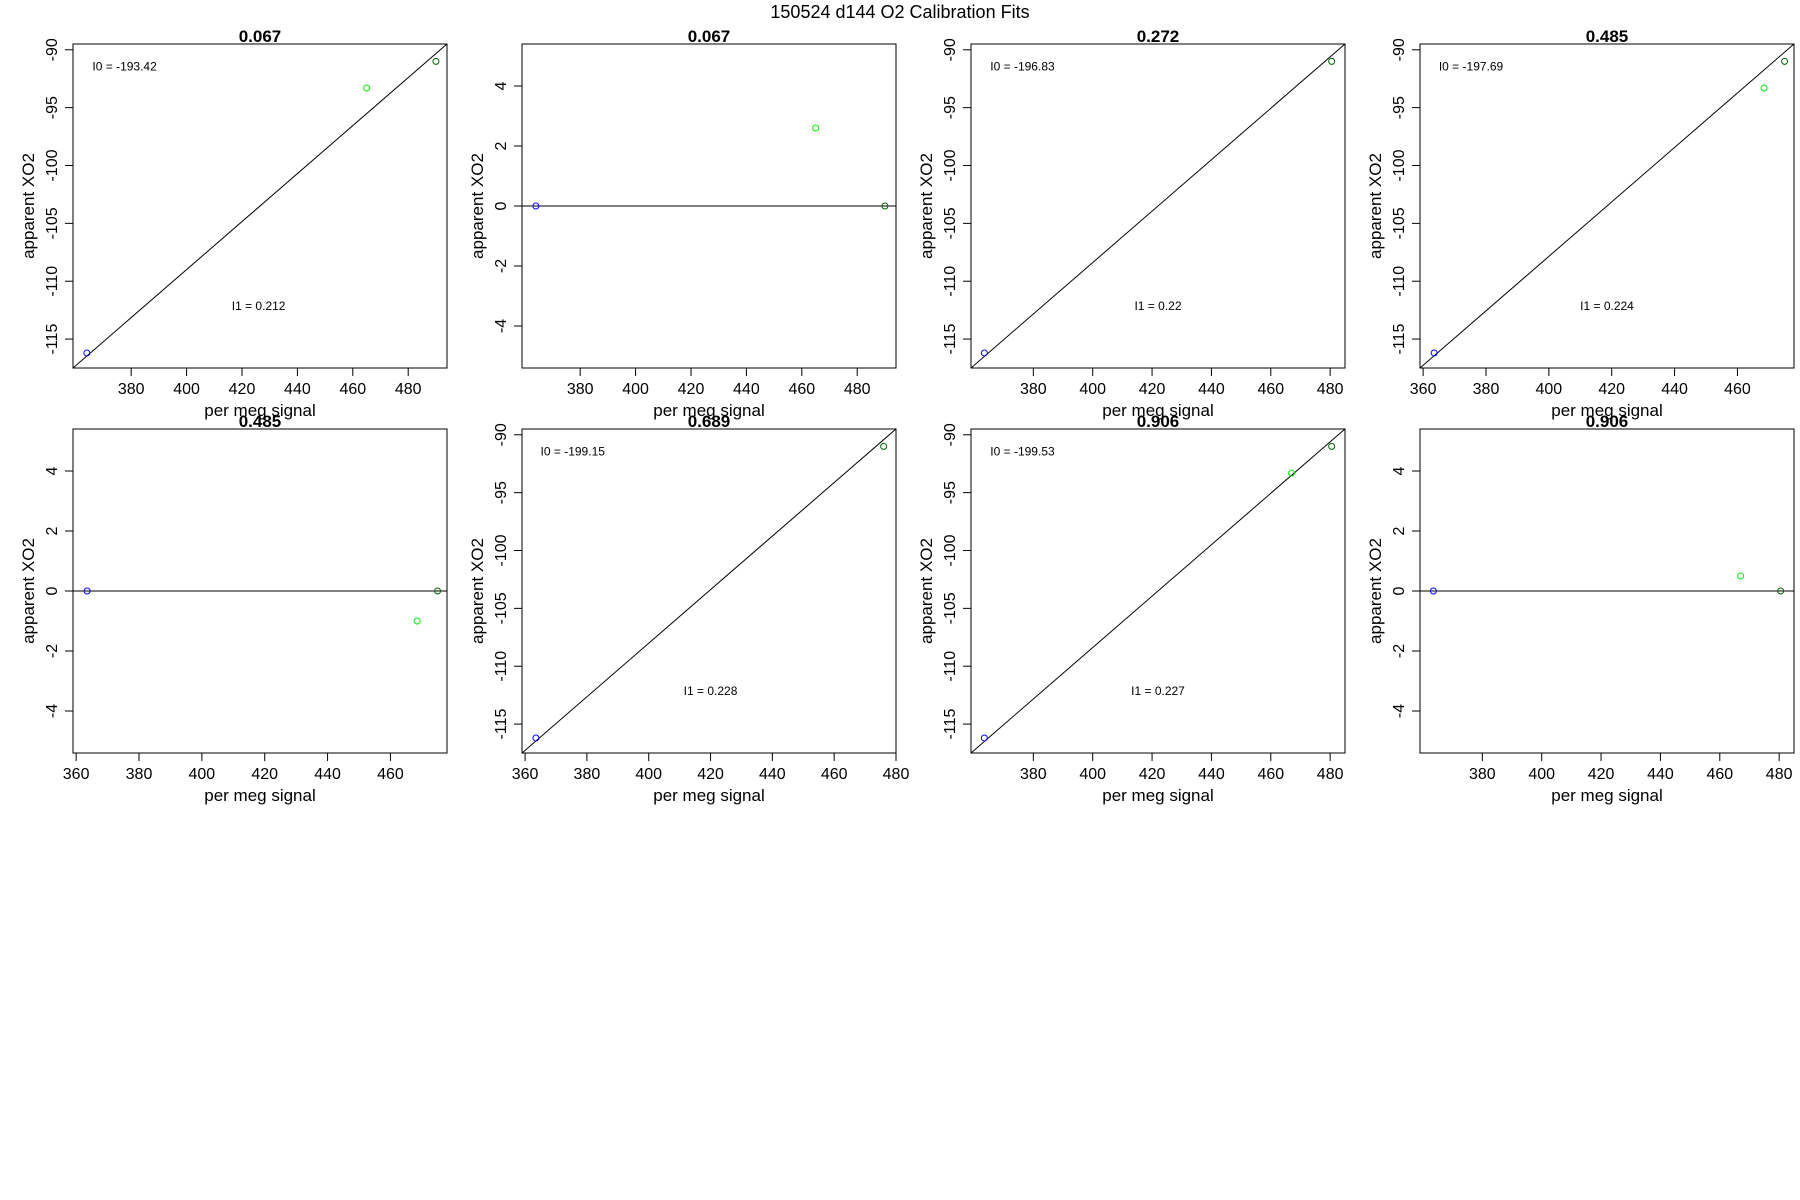  Describe the element at coordinates (124, 67) in the screenshot. I see `fit-annotation: I0 = -193.42` at that location.